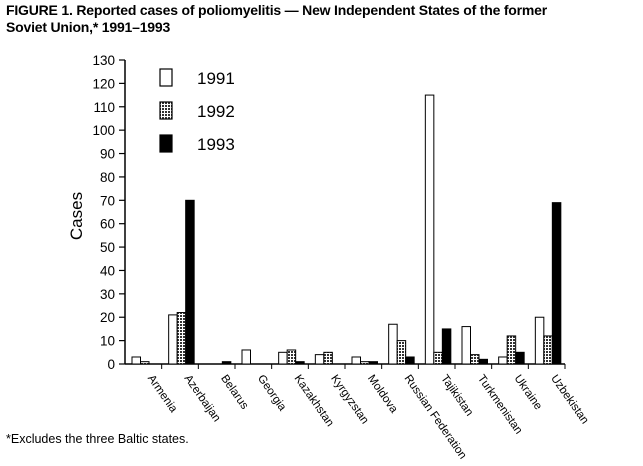 The width and height of the screenshot is (643, 466). I want to click on x-tick-label: Kazakhstan, so click(314, 401).